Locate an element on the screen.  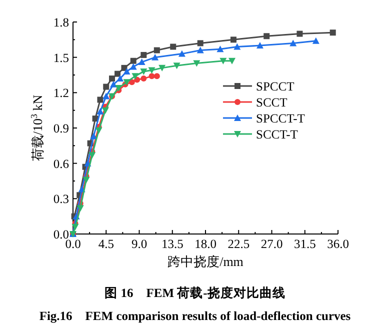
caption: Fig.16 FEM comparison results of load-deflection curves is located at coordinates (195, 316).